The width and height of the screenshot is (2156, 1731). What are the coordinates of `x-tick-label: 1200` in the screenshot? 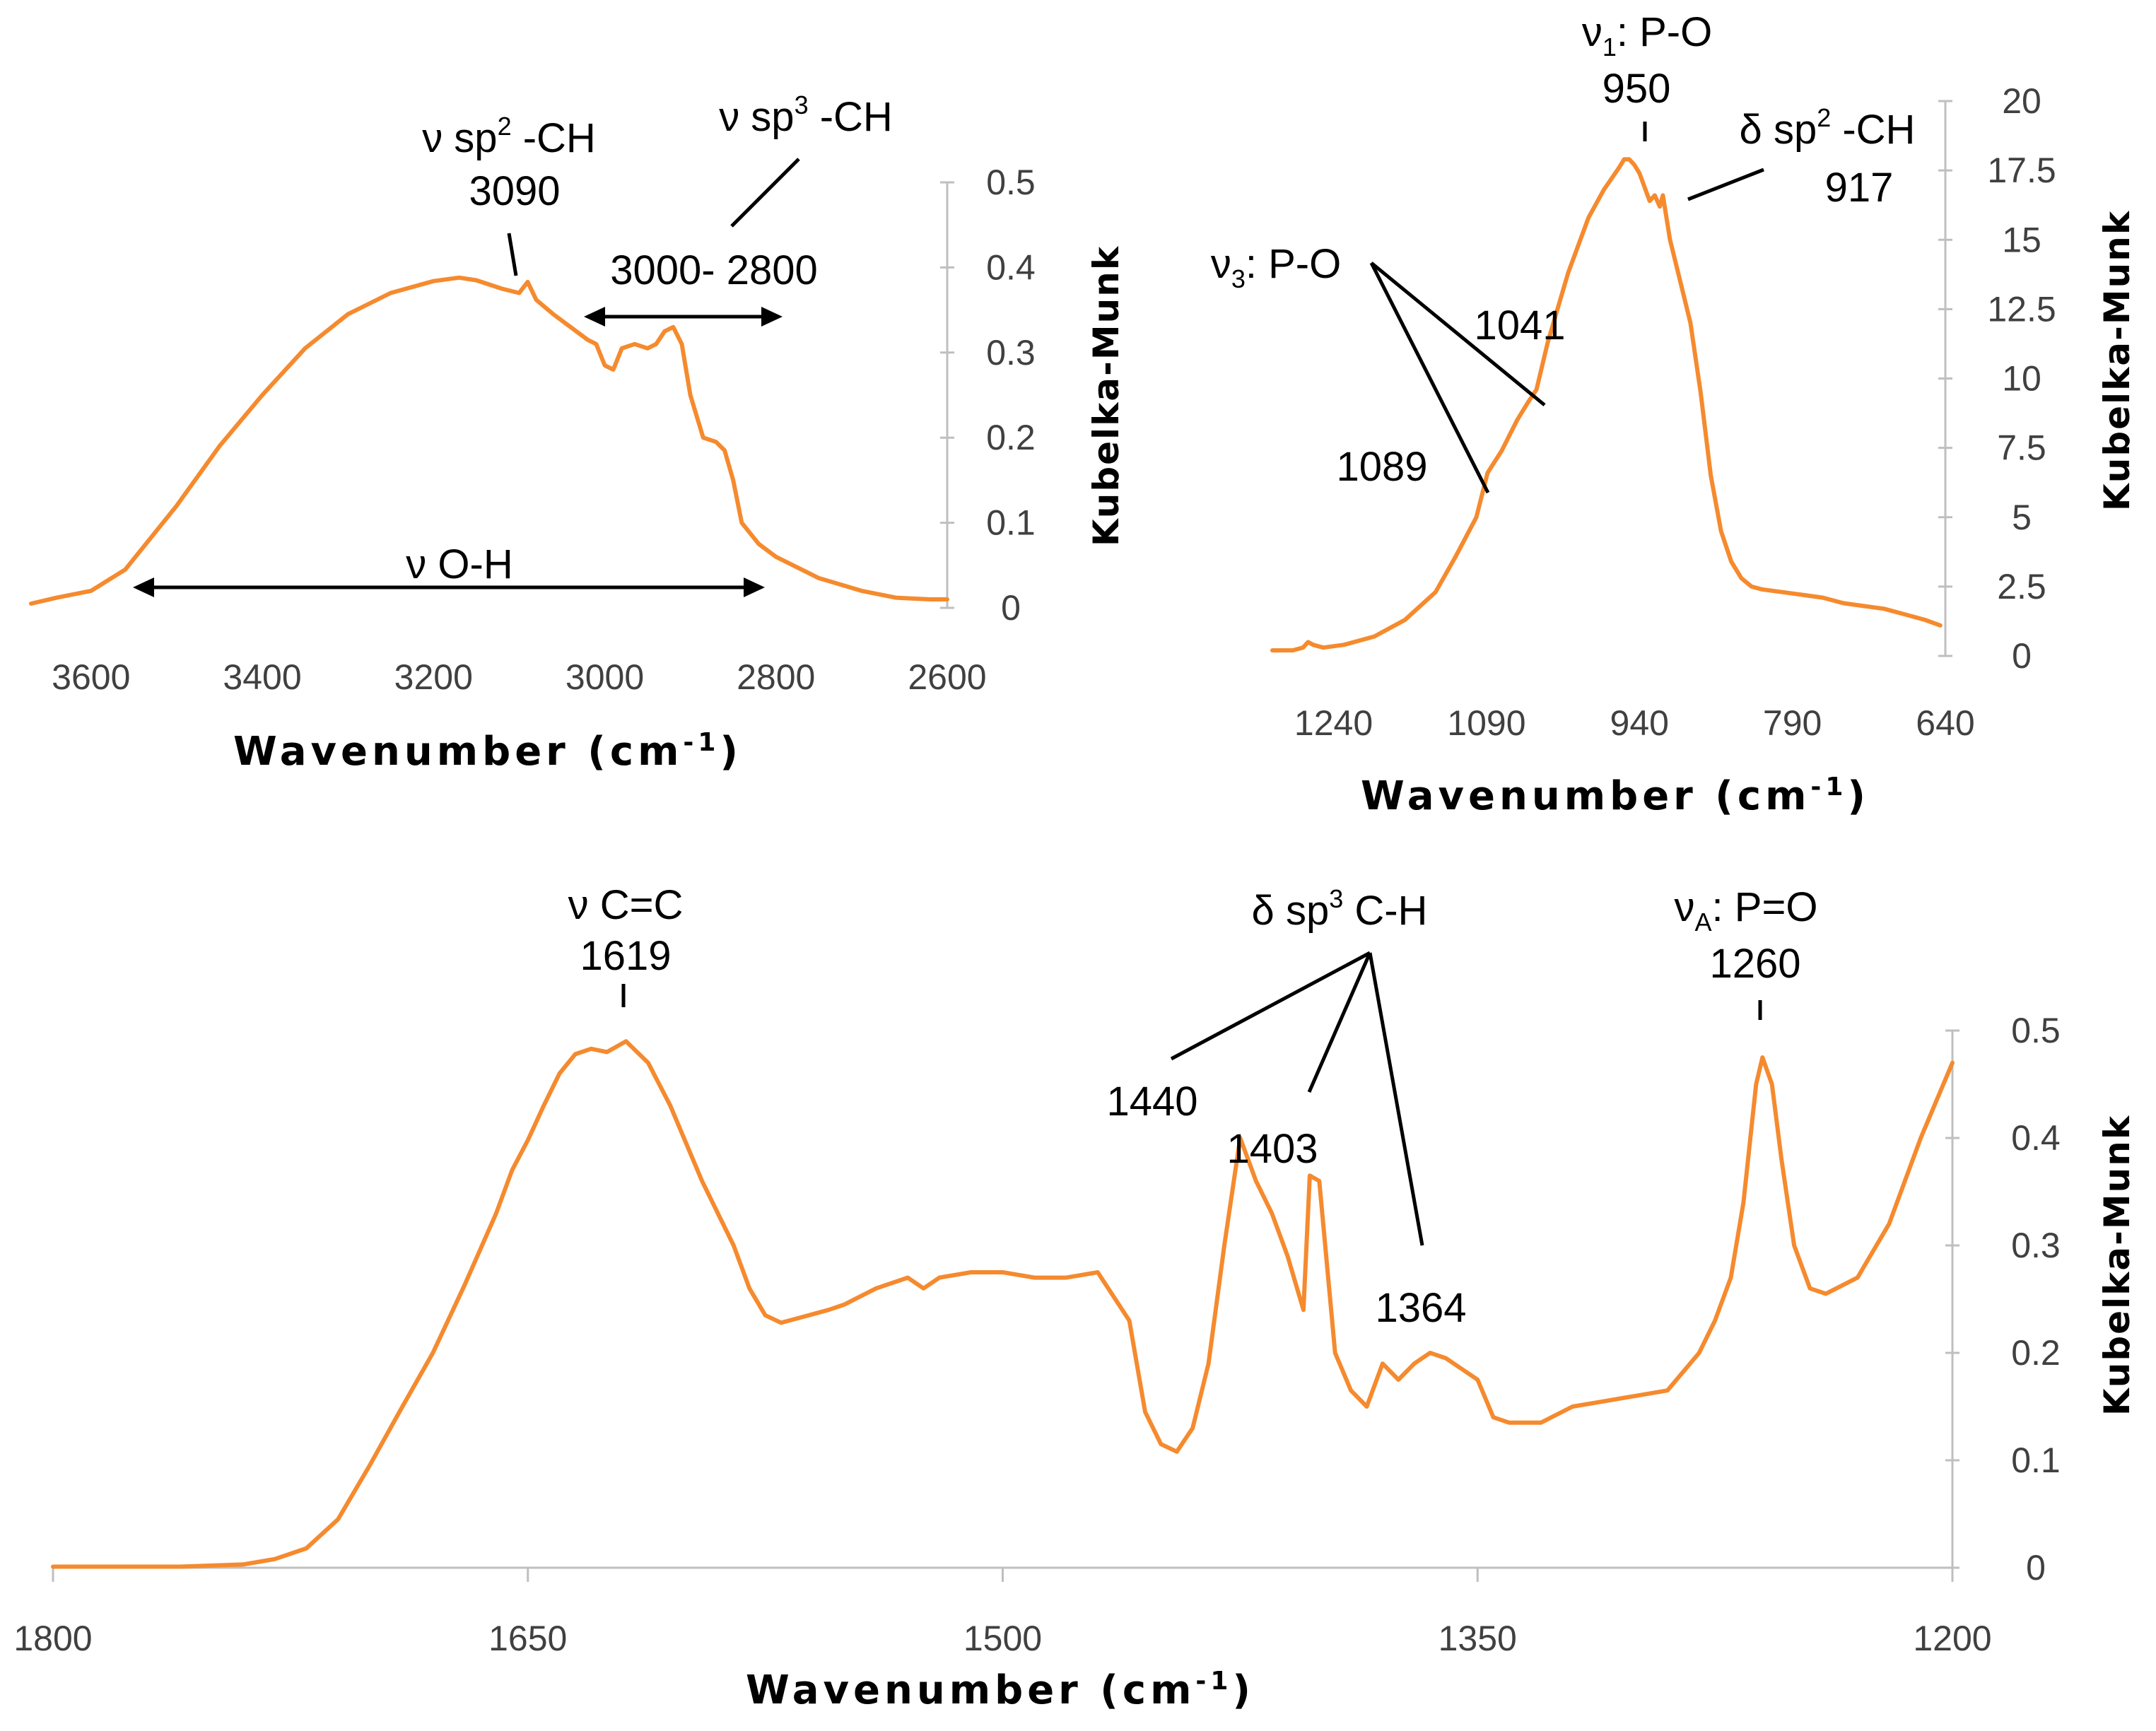 It's located at (1952, 1638).